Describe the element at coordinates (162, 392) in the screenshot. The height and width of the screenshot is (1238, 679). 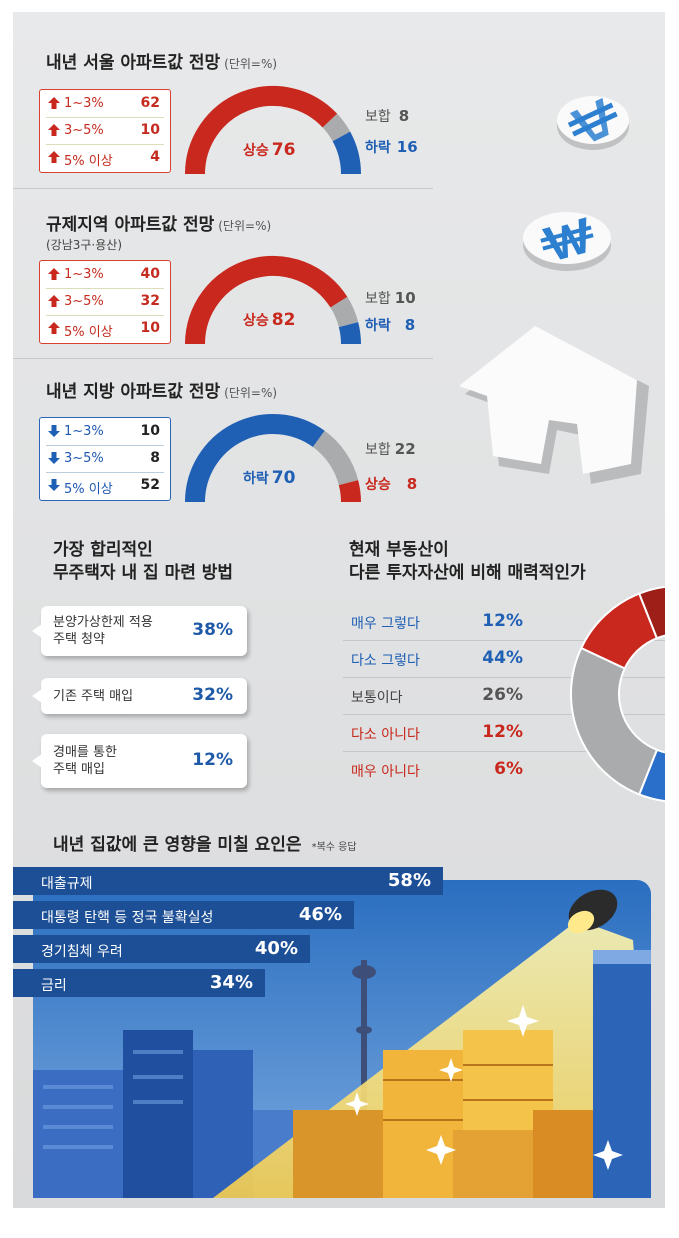
I see `regional-title: 내년 지방 아파트값 전망 (단위=%)` at that location.